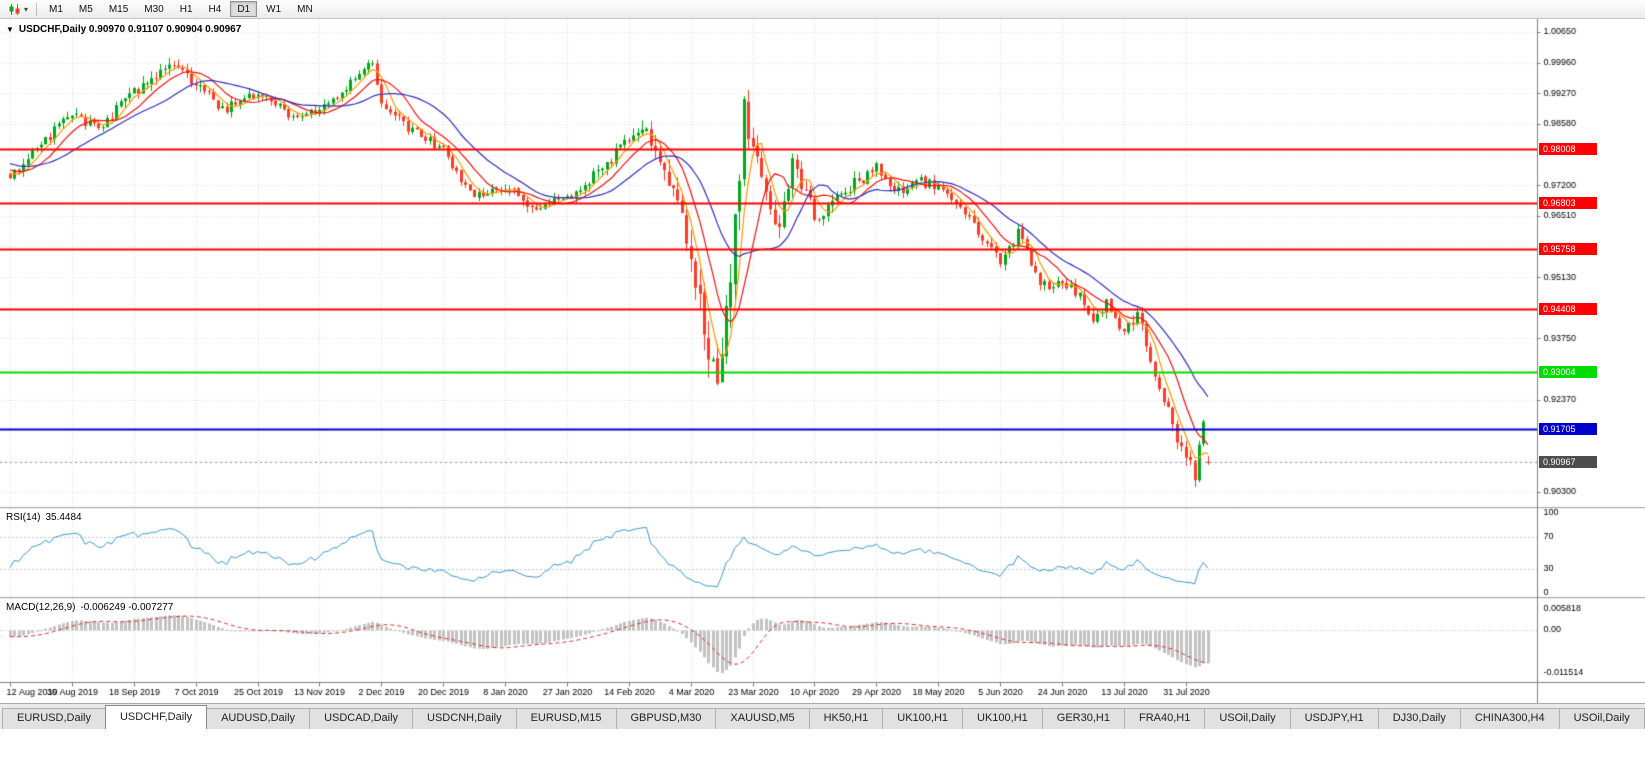 This screenshot has height=765, width=1645. What do you see at coordinates (1568, 203) in the screenshot?
I see `price-line-tag-0.96803: 0.96803` at bounding box center [1568, 203].